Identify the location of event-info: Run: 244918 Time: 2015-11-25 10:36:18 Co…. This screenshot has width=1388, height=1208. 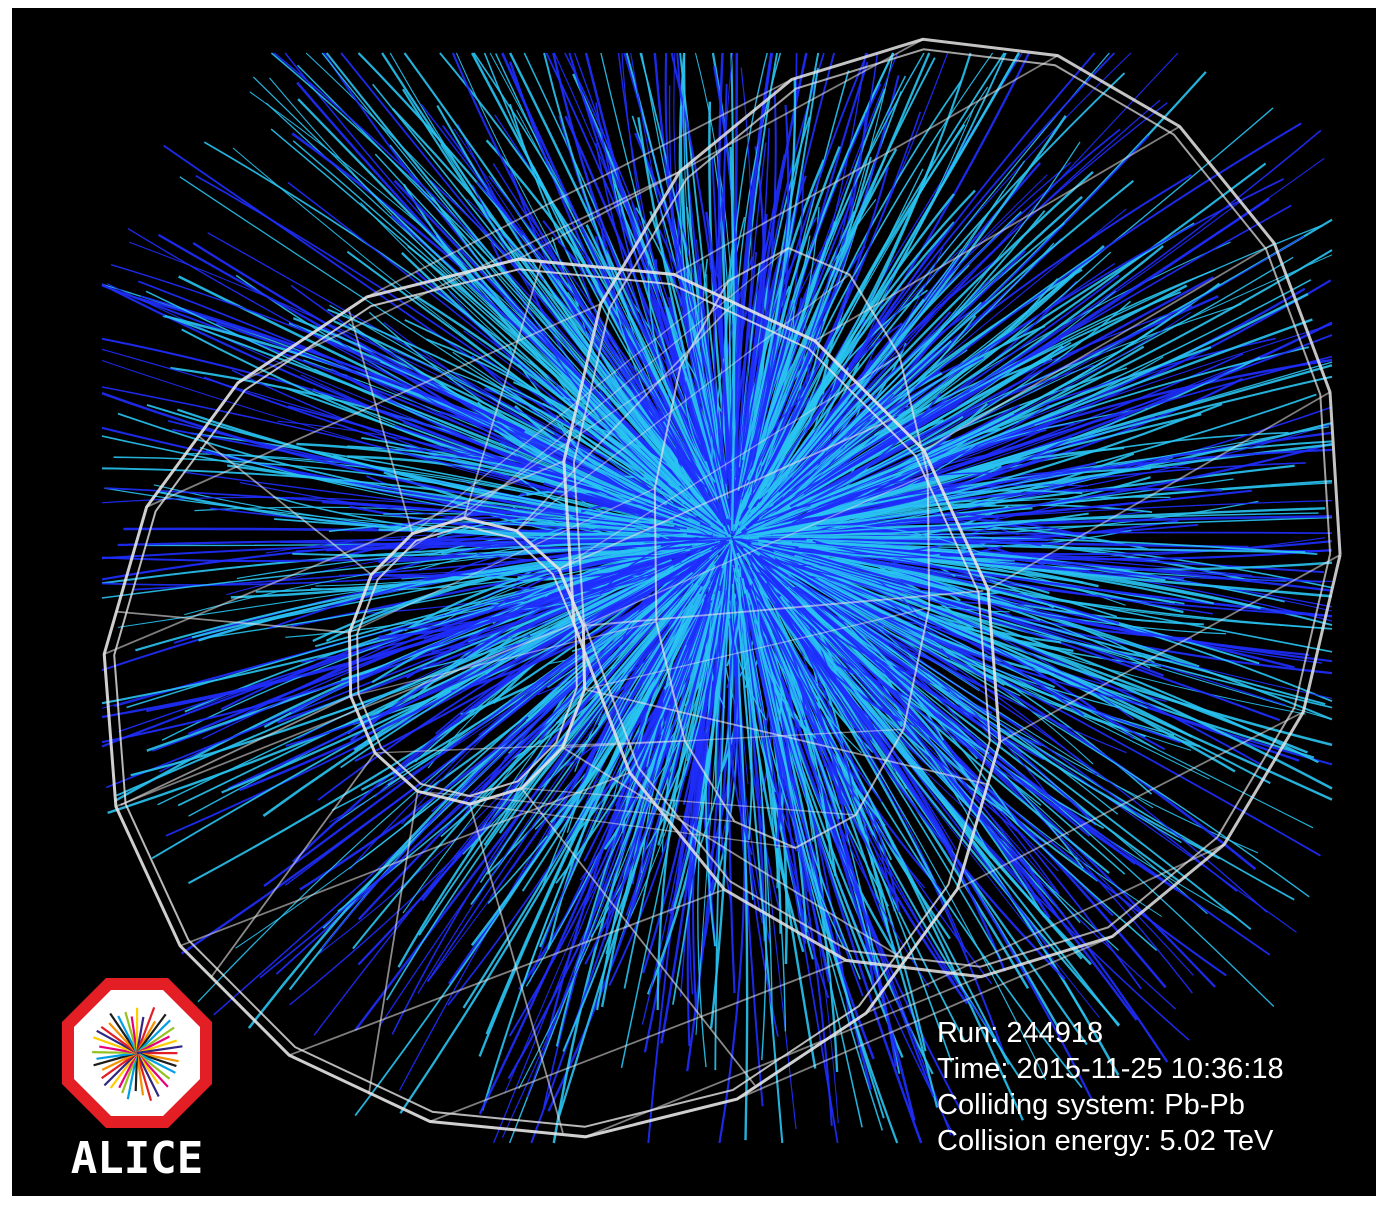
(1110, 1087).